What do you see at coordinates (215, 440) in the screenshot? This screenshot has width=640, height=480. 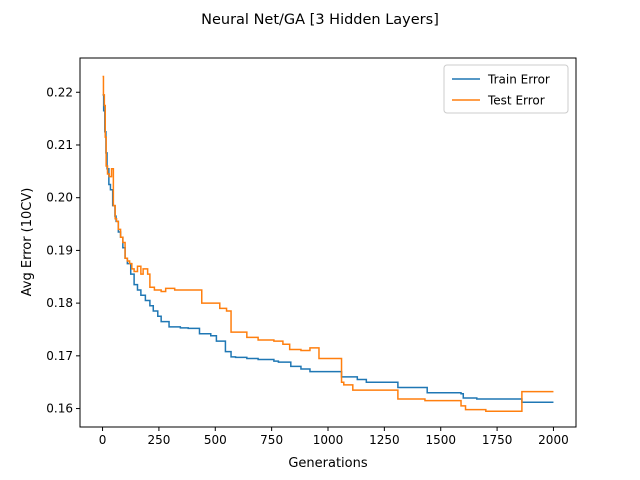 I see `x-tick-label: 500` at bounding box center [215, 440].